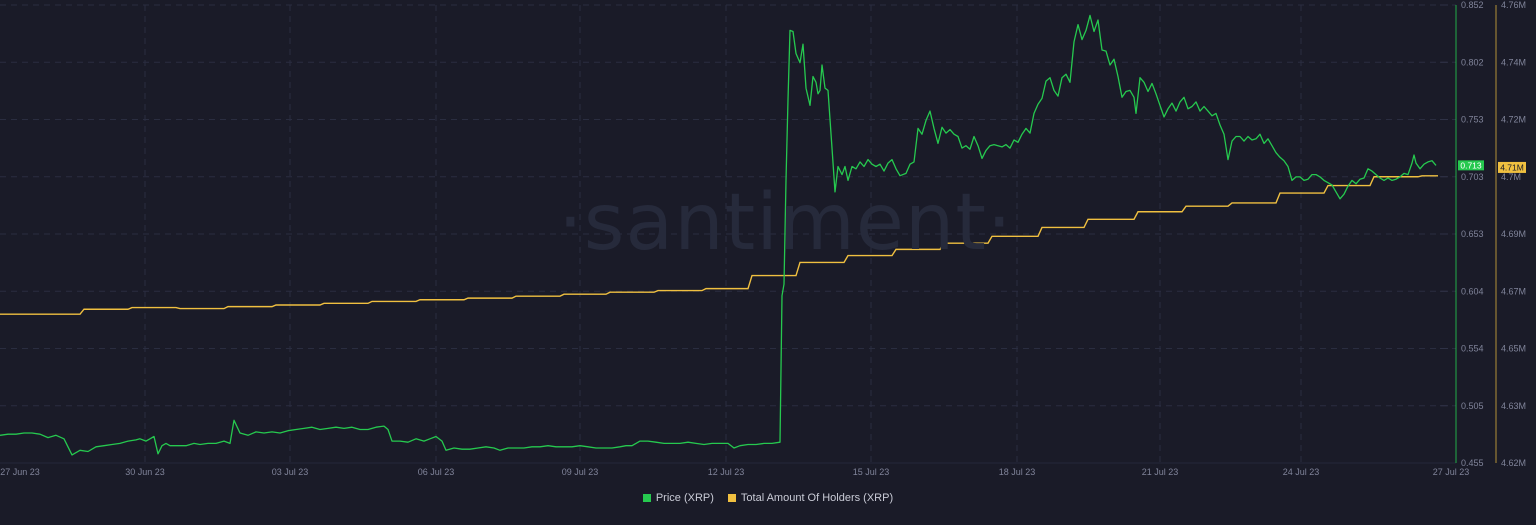  What do you see at coordinates (1513, 406) in the screenshot?
I see `holders-axis-tick: 4.63M` at bounding box center [1513, 406].